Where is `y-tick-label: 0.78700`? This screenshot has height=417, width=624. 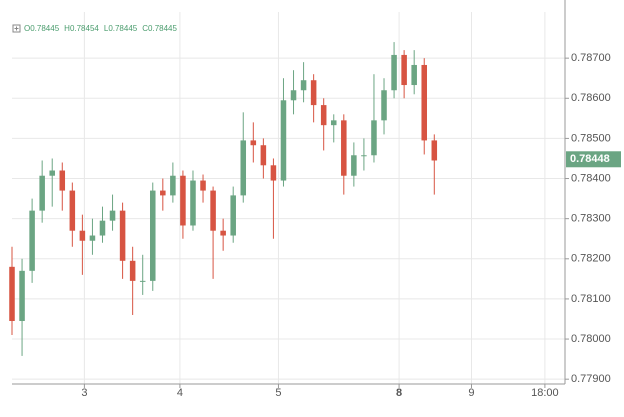 y-tick-label: 0.78700 is located at coordinates (591, 58).